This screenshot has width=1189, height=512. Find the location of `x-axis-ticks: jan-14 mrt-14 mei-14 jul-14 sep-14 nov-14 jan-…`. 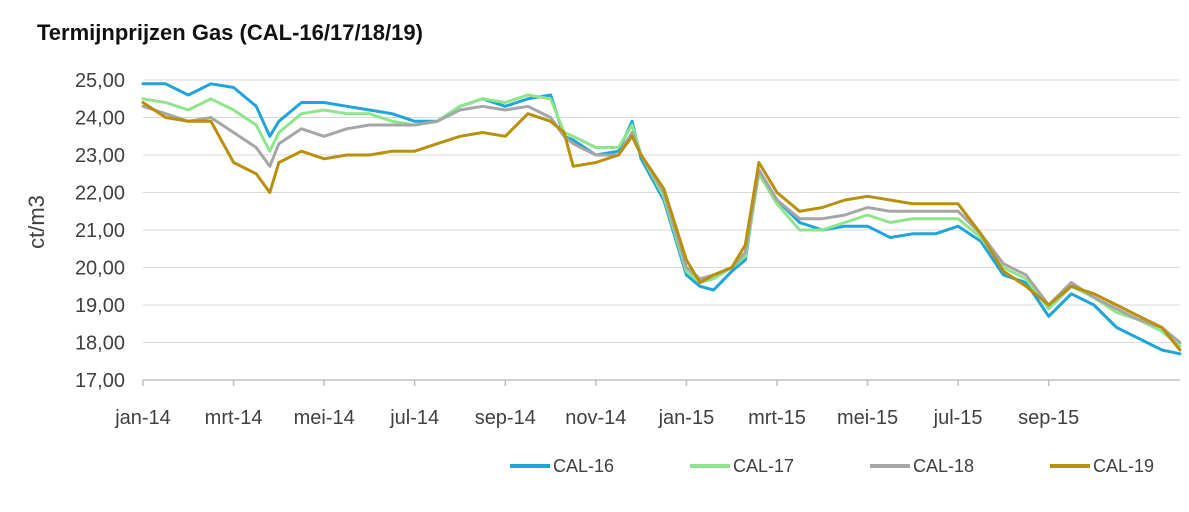

x-axis-ticks: jan-14 mrt-14 mei-14 jul-14 sep-14 nov-14 jan-… is located at coordinates (596, 404).